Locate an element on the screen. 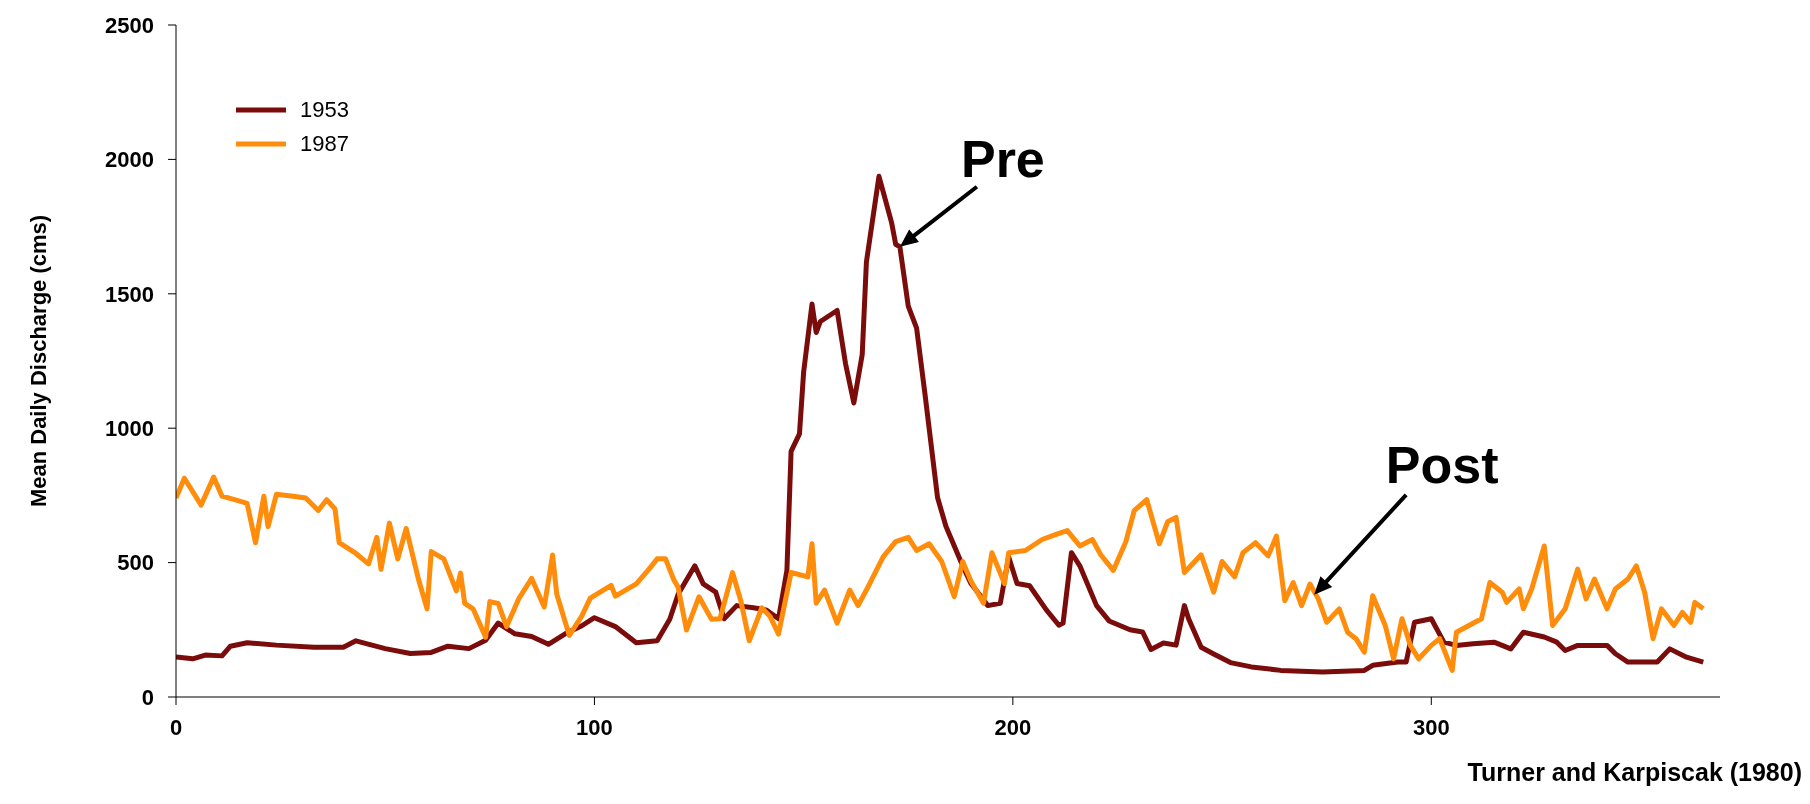  x-tick-label: 0 is located at coordinates (176, 727).